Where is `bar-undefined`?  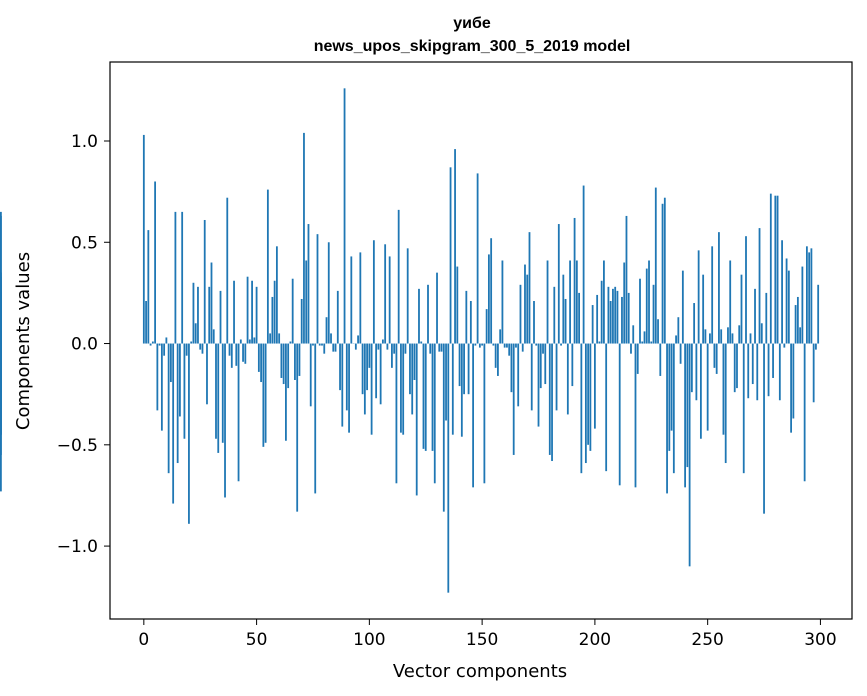
bar-undefined is located at coordinates (1, 318).